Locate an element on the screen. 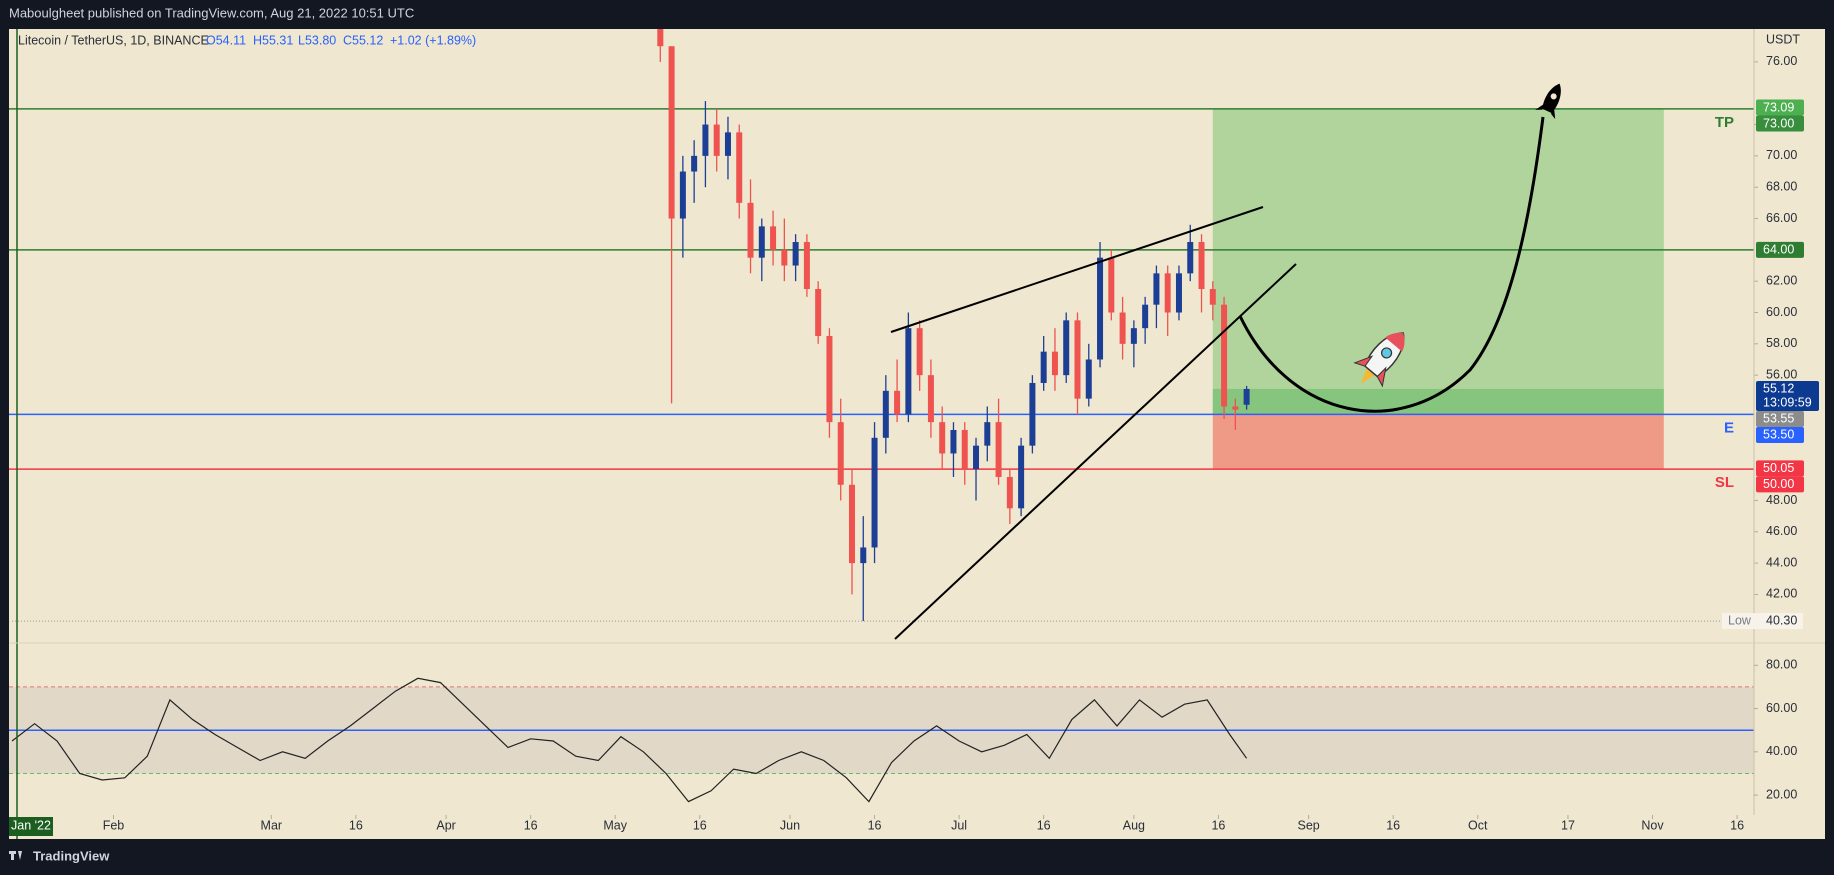 This screenshot has height=875, width=1834. legend-open: O54.11 is located at coordinates (226, 40).